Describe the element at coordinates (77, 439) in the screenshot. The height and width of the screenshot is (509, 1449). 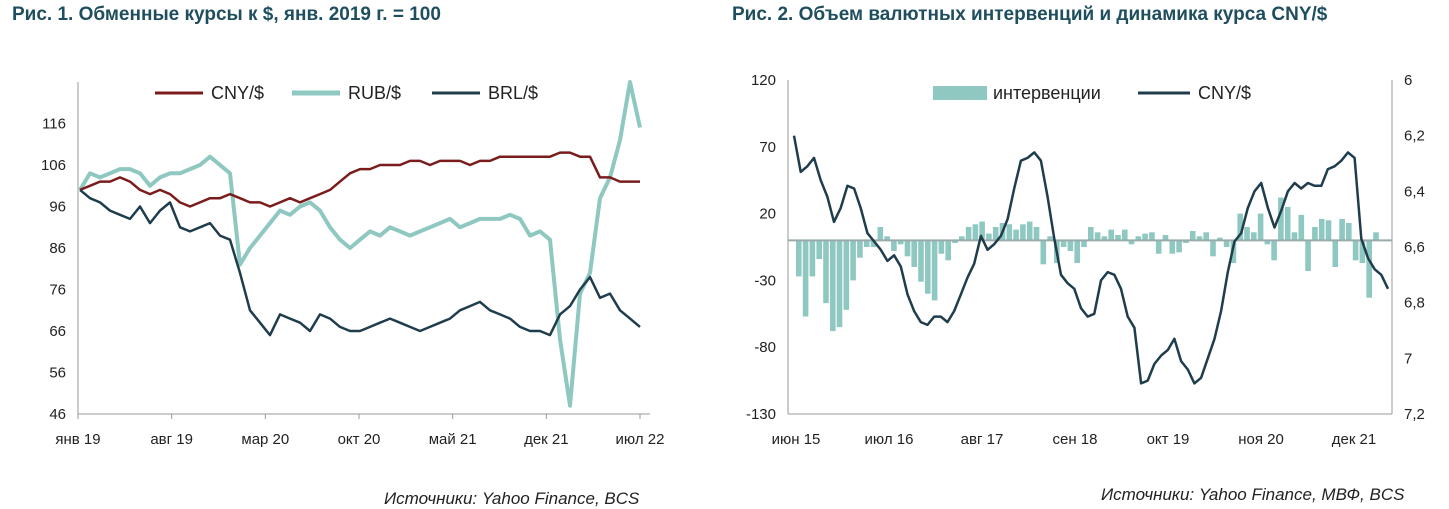
I see `x-tick-label: янв 19` at that location.